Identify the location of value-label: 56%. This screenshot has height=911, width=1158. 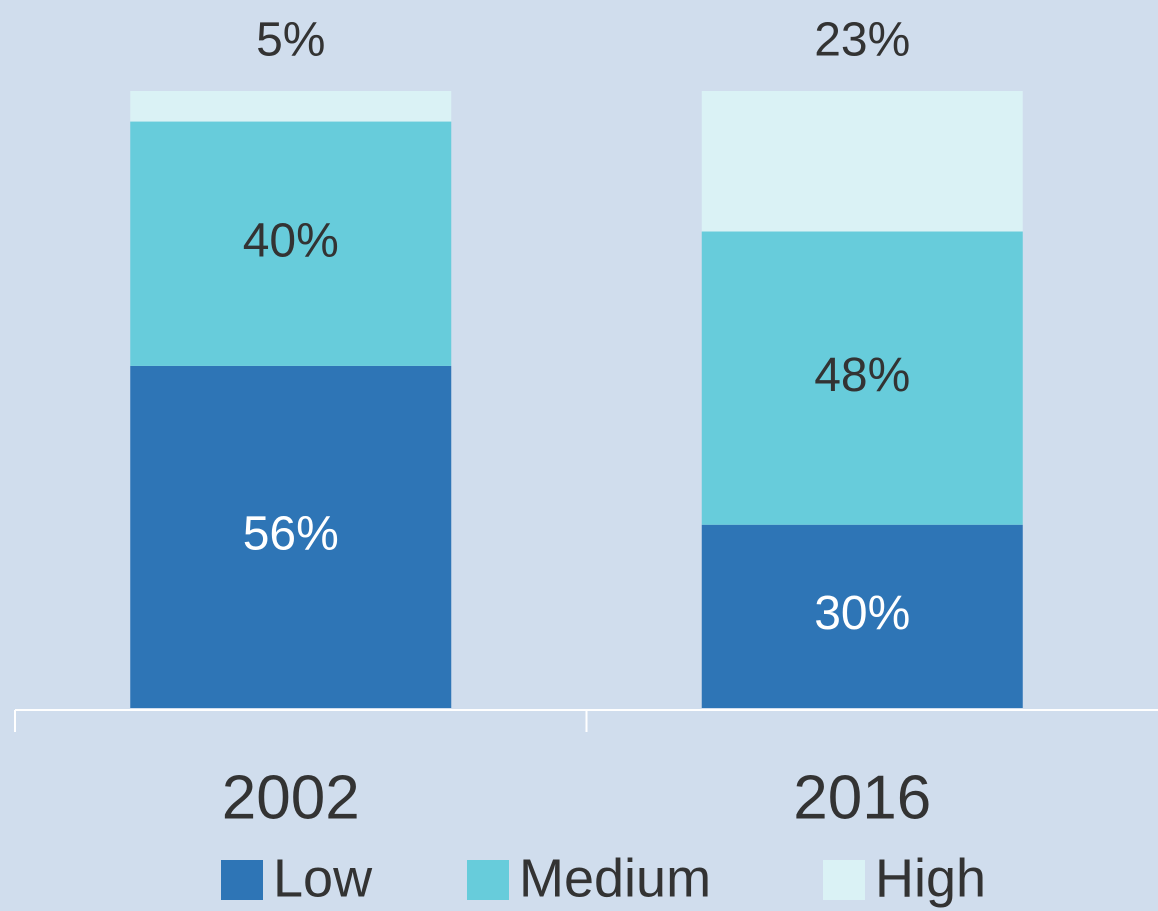
(291, 534).